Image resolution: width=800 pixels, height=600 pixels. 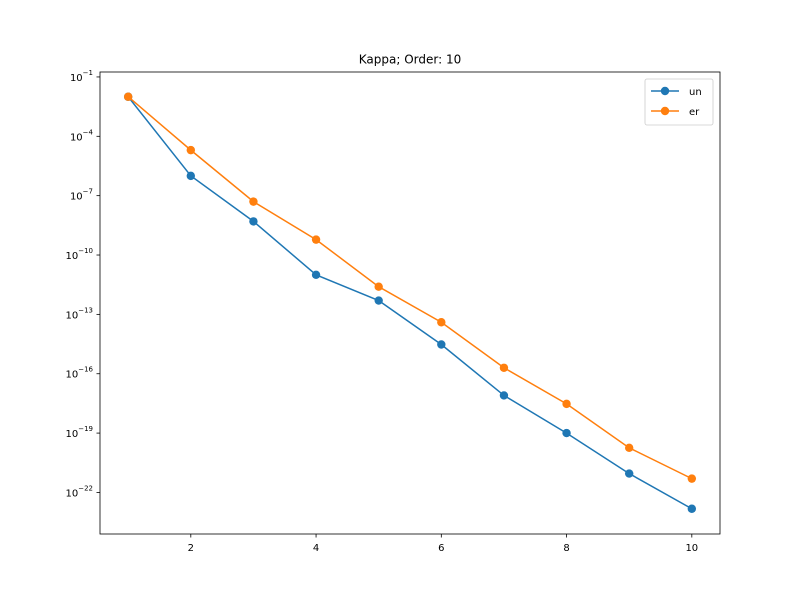 I want to click on y-tick-label: 10⁻¹⁹, so click(x=79, y=432).